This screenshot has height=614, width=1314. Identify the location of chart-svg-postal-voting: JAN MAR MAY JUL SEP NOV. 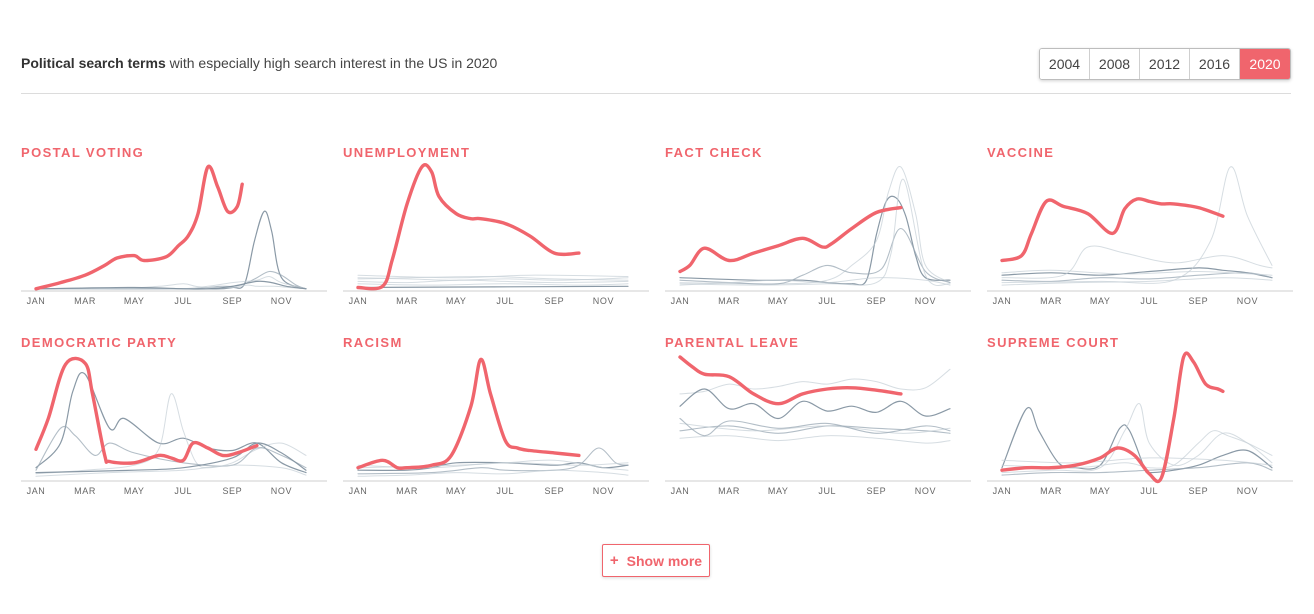
(174, 235).